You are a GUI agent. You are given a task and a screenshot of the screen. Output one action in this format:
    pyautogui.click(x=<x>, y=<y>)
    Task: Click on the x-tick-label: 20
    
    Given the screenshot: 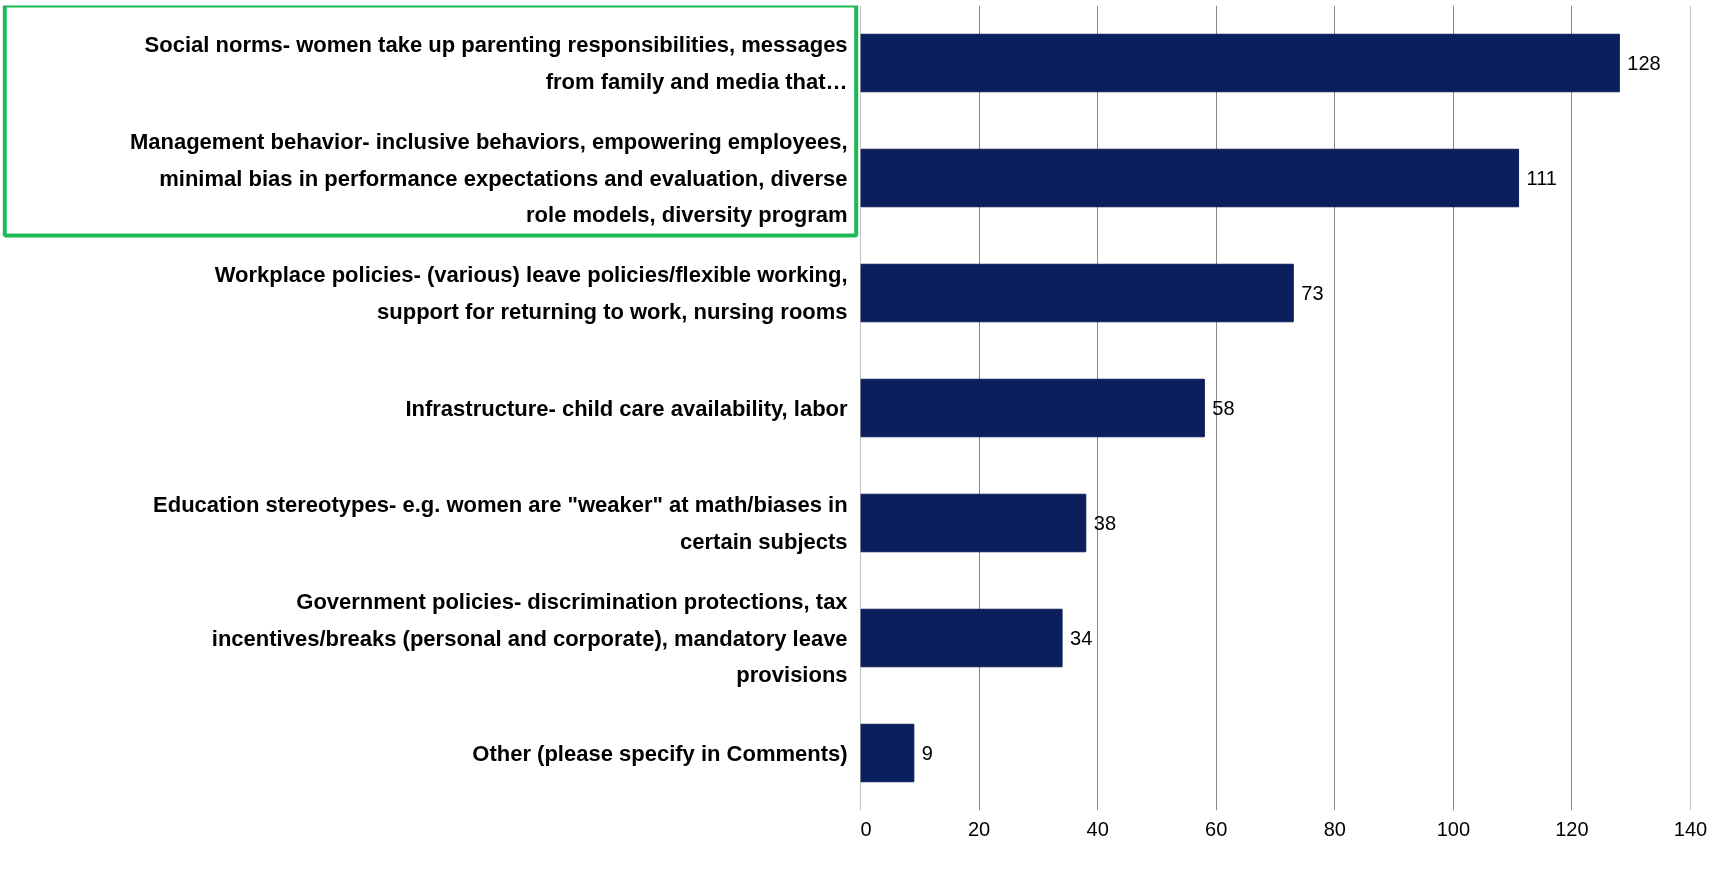 What is the action you would take?
    pyautogui.click(x=979, y=828)
    